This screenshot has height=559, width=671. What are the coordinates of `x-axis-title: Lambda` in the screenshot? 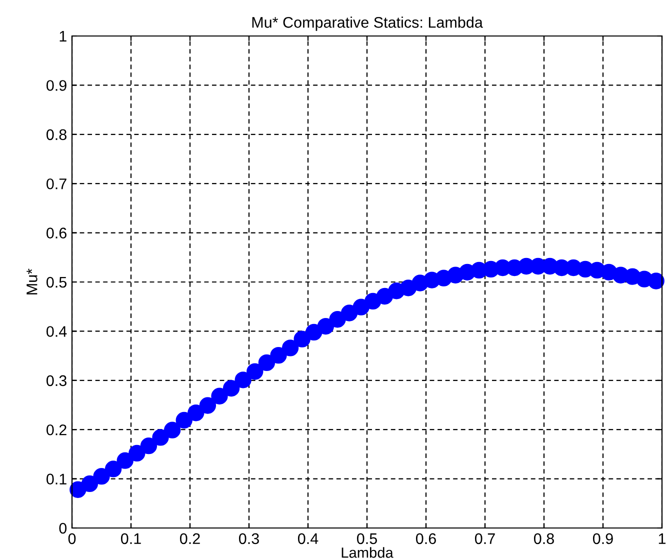 It's located at (368, 552).